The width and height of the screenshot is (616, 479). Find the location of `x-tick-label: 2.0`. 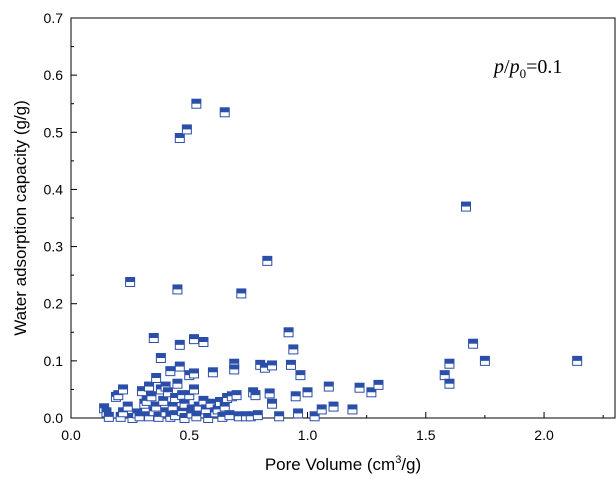

x-tick-label: 2.0 is located at coordinates (544, 435).